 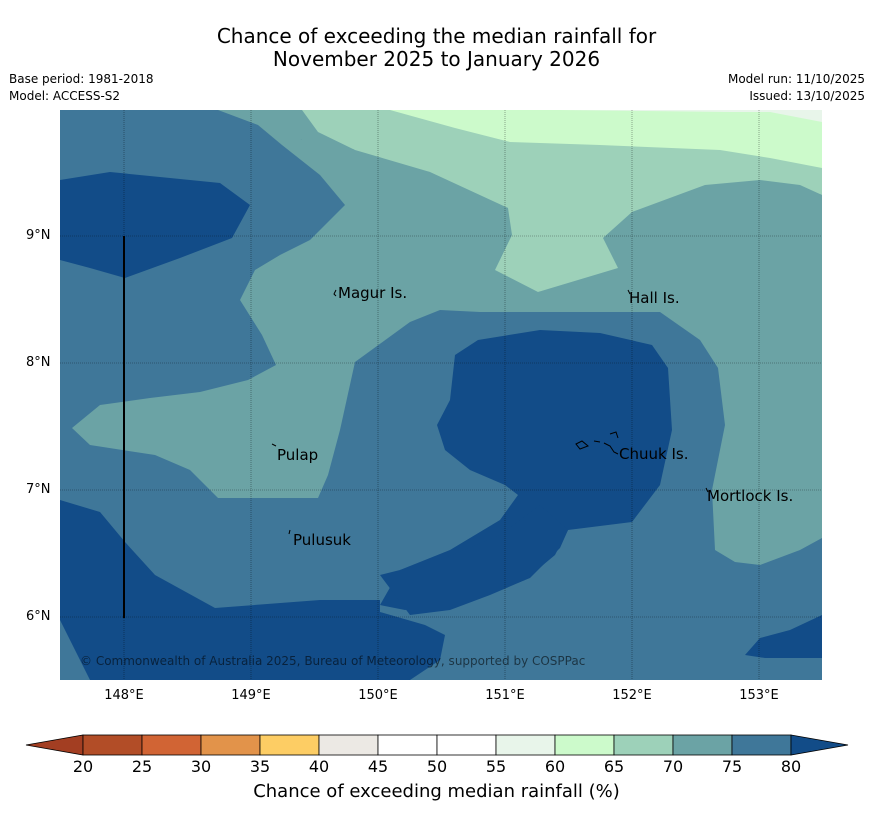 What do you see at coordinates (378, 695) in the screenshot?
I see `lon-150e: 150°E` at bounding box center [378, 695].